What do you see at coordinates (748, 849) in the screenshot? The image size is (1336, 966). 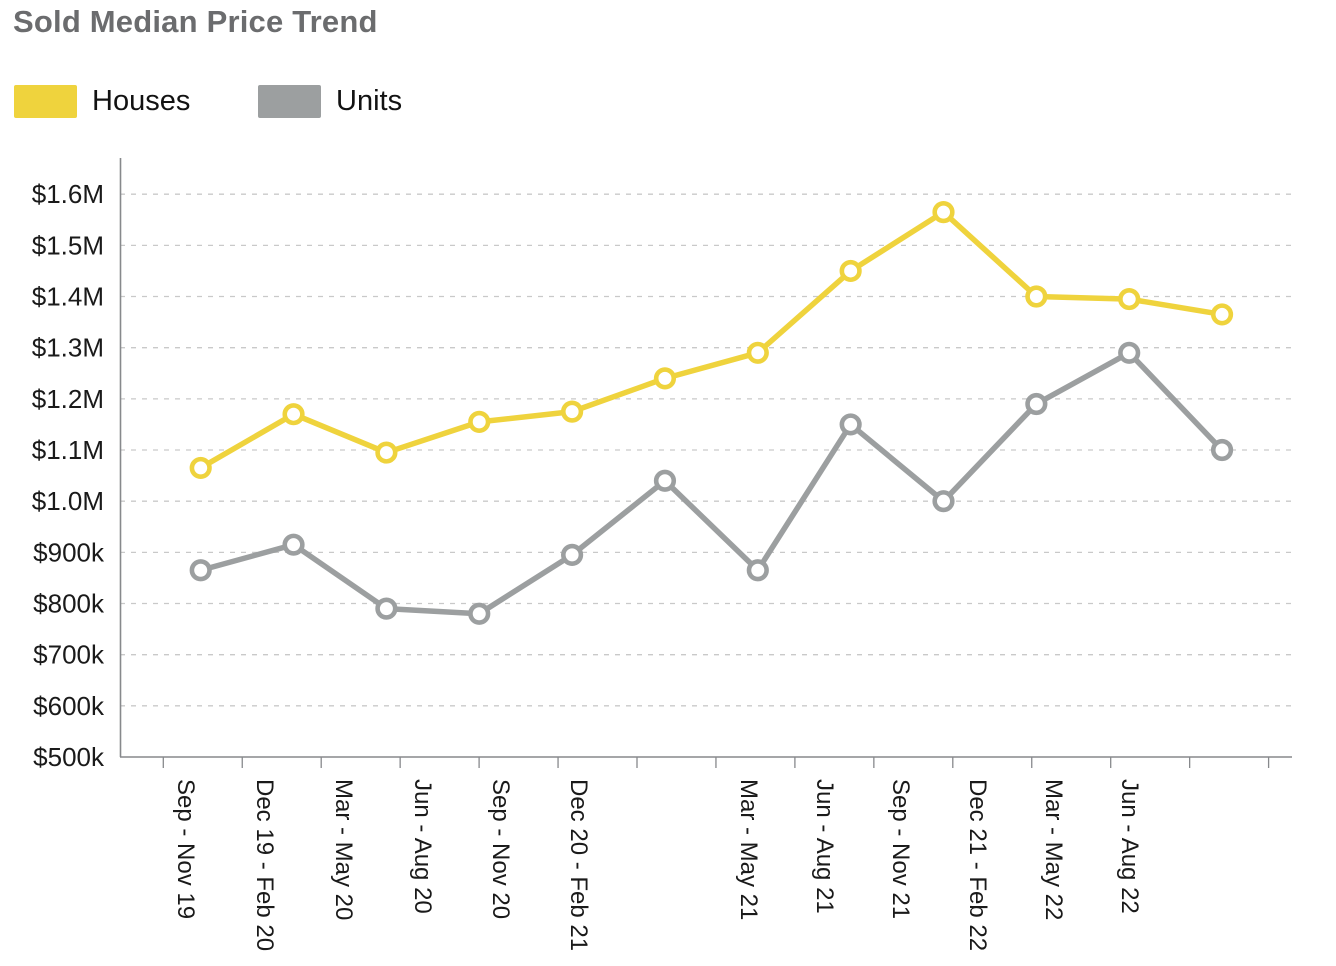 I see `x-tick-label: Mar - May 21` at bounding box center [748, 849].